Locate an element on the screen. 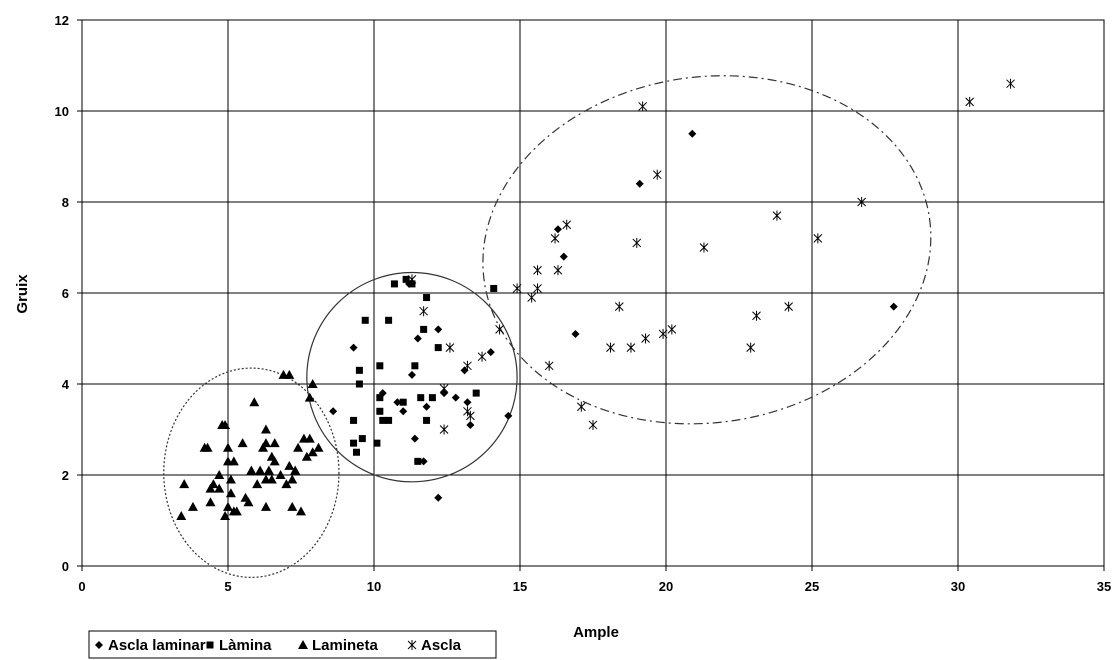 Image resolution: width=1117 pixels, height=660 pixels. x-tick-label: 0 is located at coordinates (81, 586).